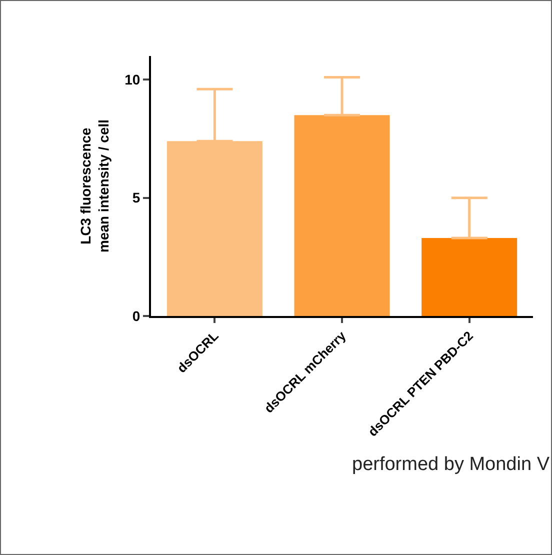 This screenshot has width=552, height=555. I want to click on y-tick-label: 10, so click(132, 80).